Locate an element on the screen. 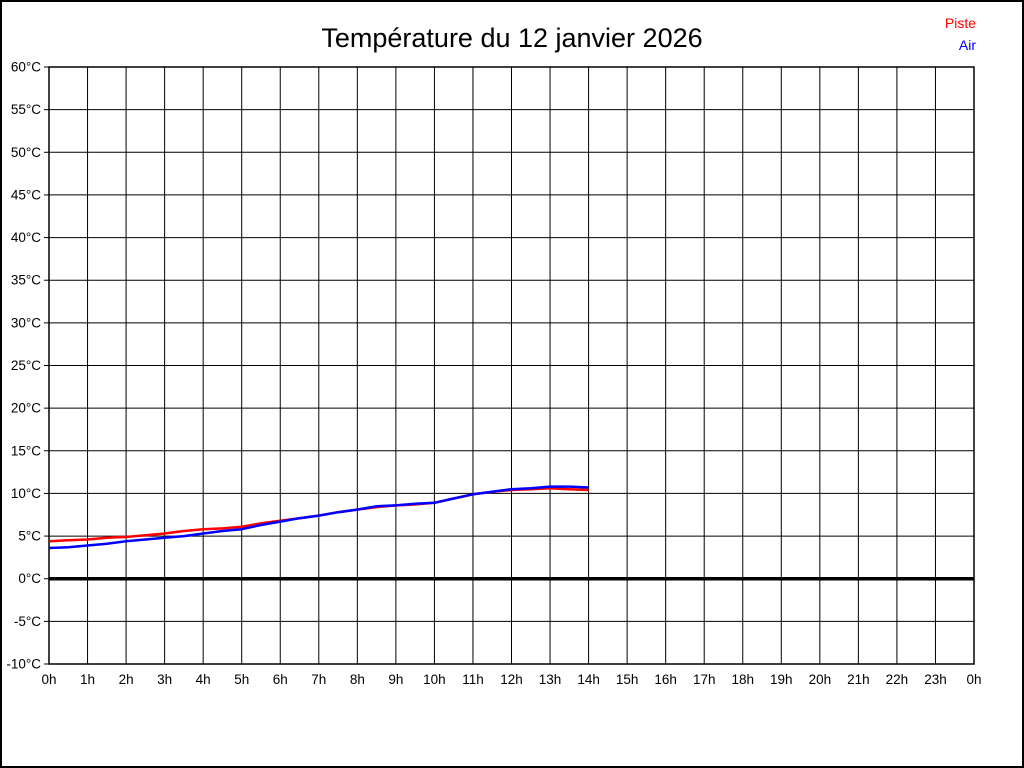 The image size is (1024, 768). chart-legend: Piste Air is located at coordinates (960, 34).